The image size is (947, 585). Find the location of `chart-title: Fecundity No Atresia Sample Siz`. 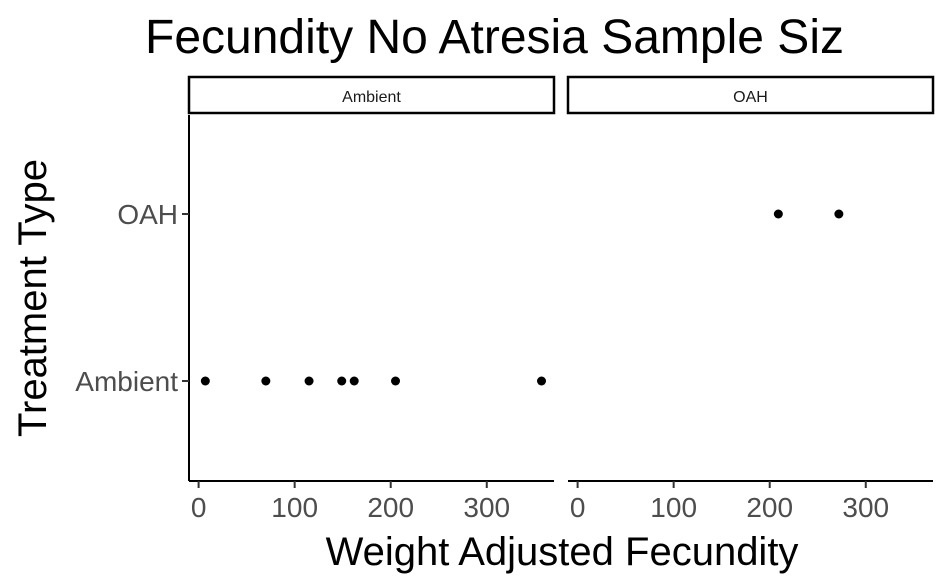

chart-title: Fecundity No Atresia Sample Siz is located at coordinates (494, 37).